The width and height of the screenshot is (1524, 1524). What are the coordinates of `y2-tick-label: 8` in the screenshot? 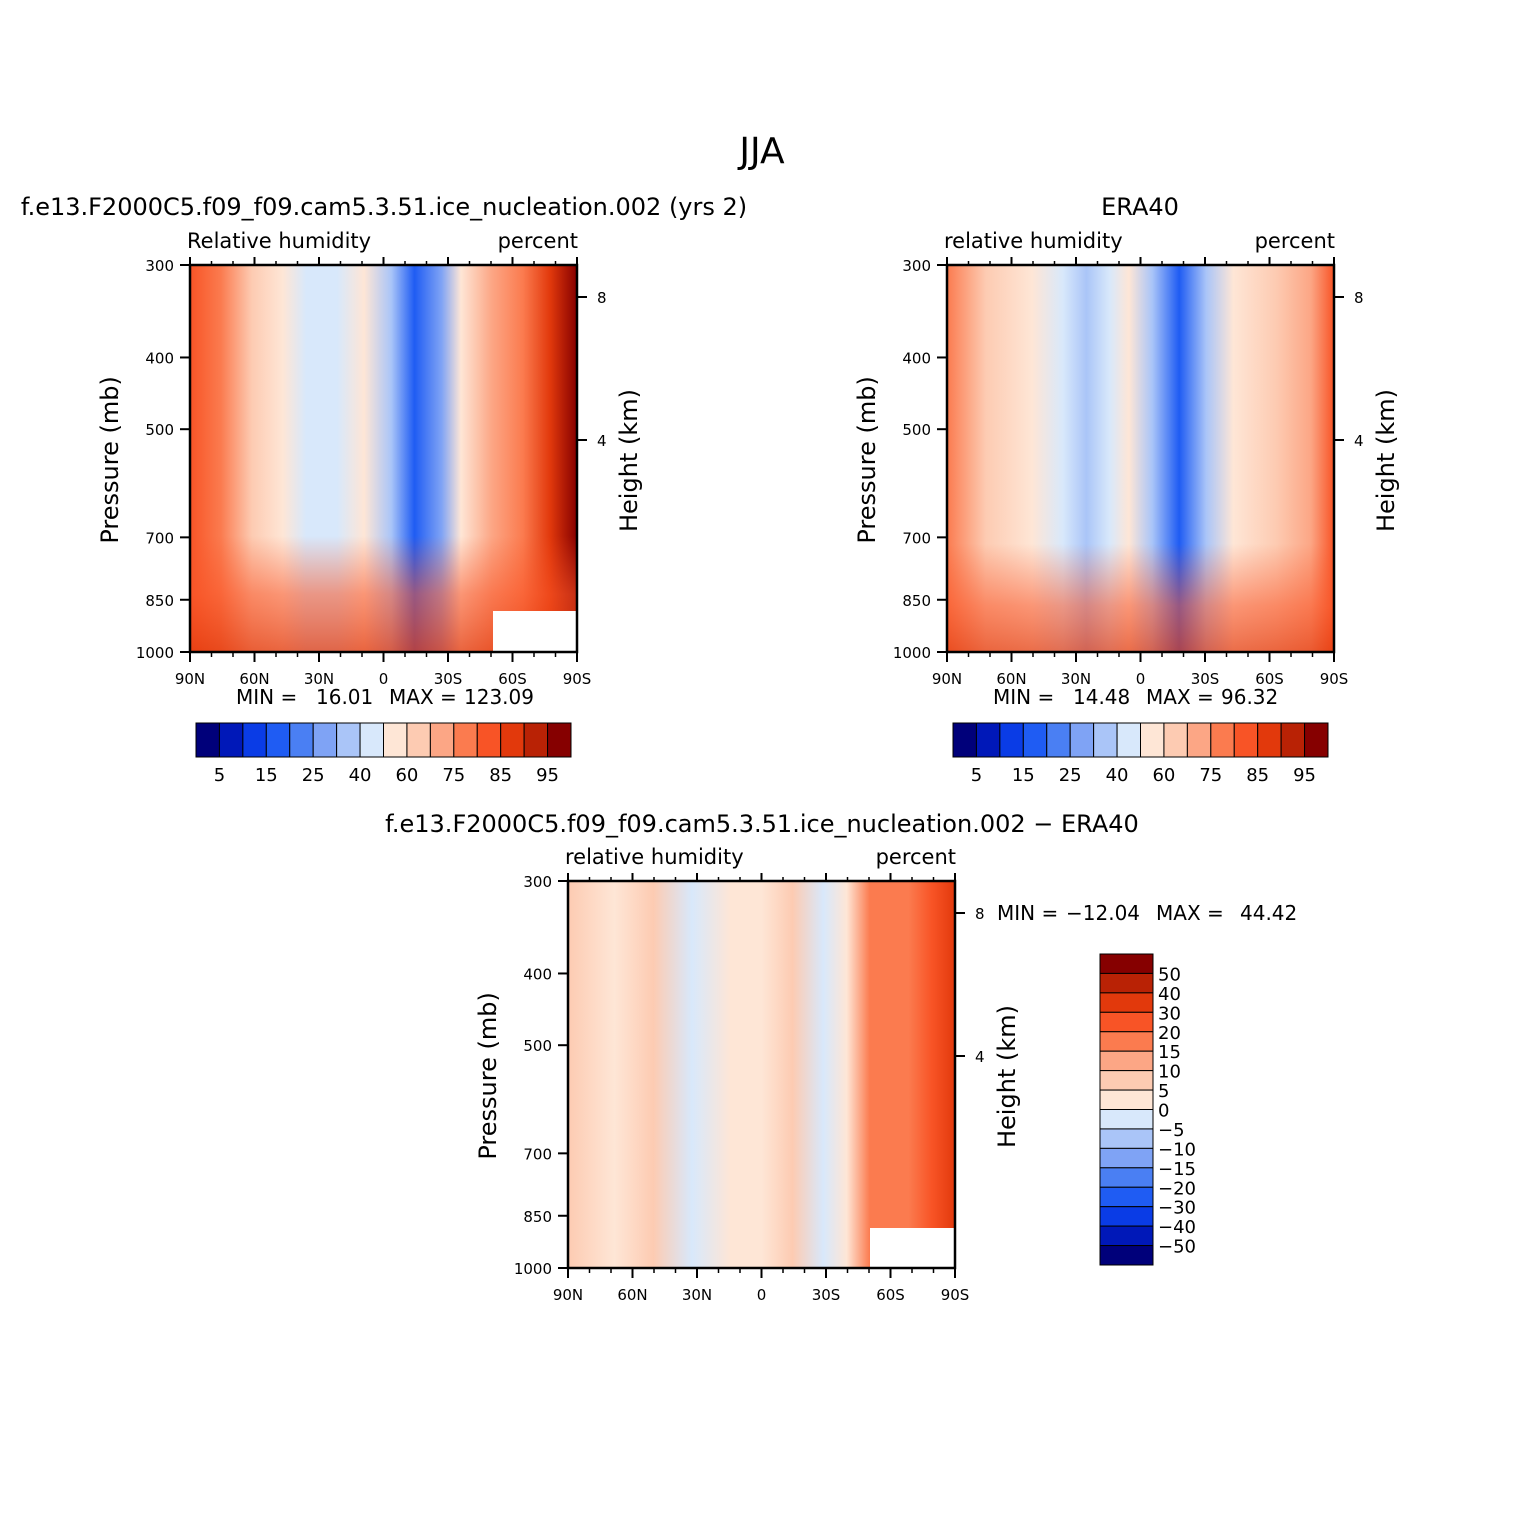 It's located at (980, 914).